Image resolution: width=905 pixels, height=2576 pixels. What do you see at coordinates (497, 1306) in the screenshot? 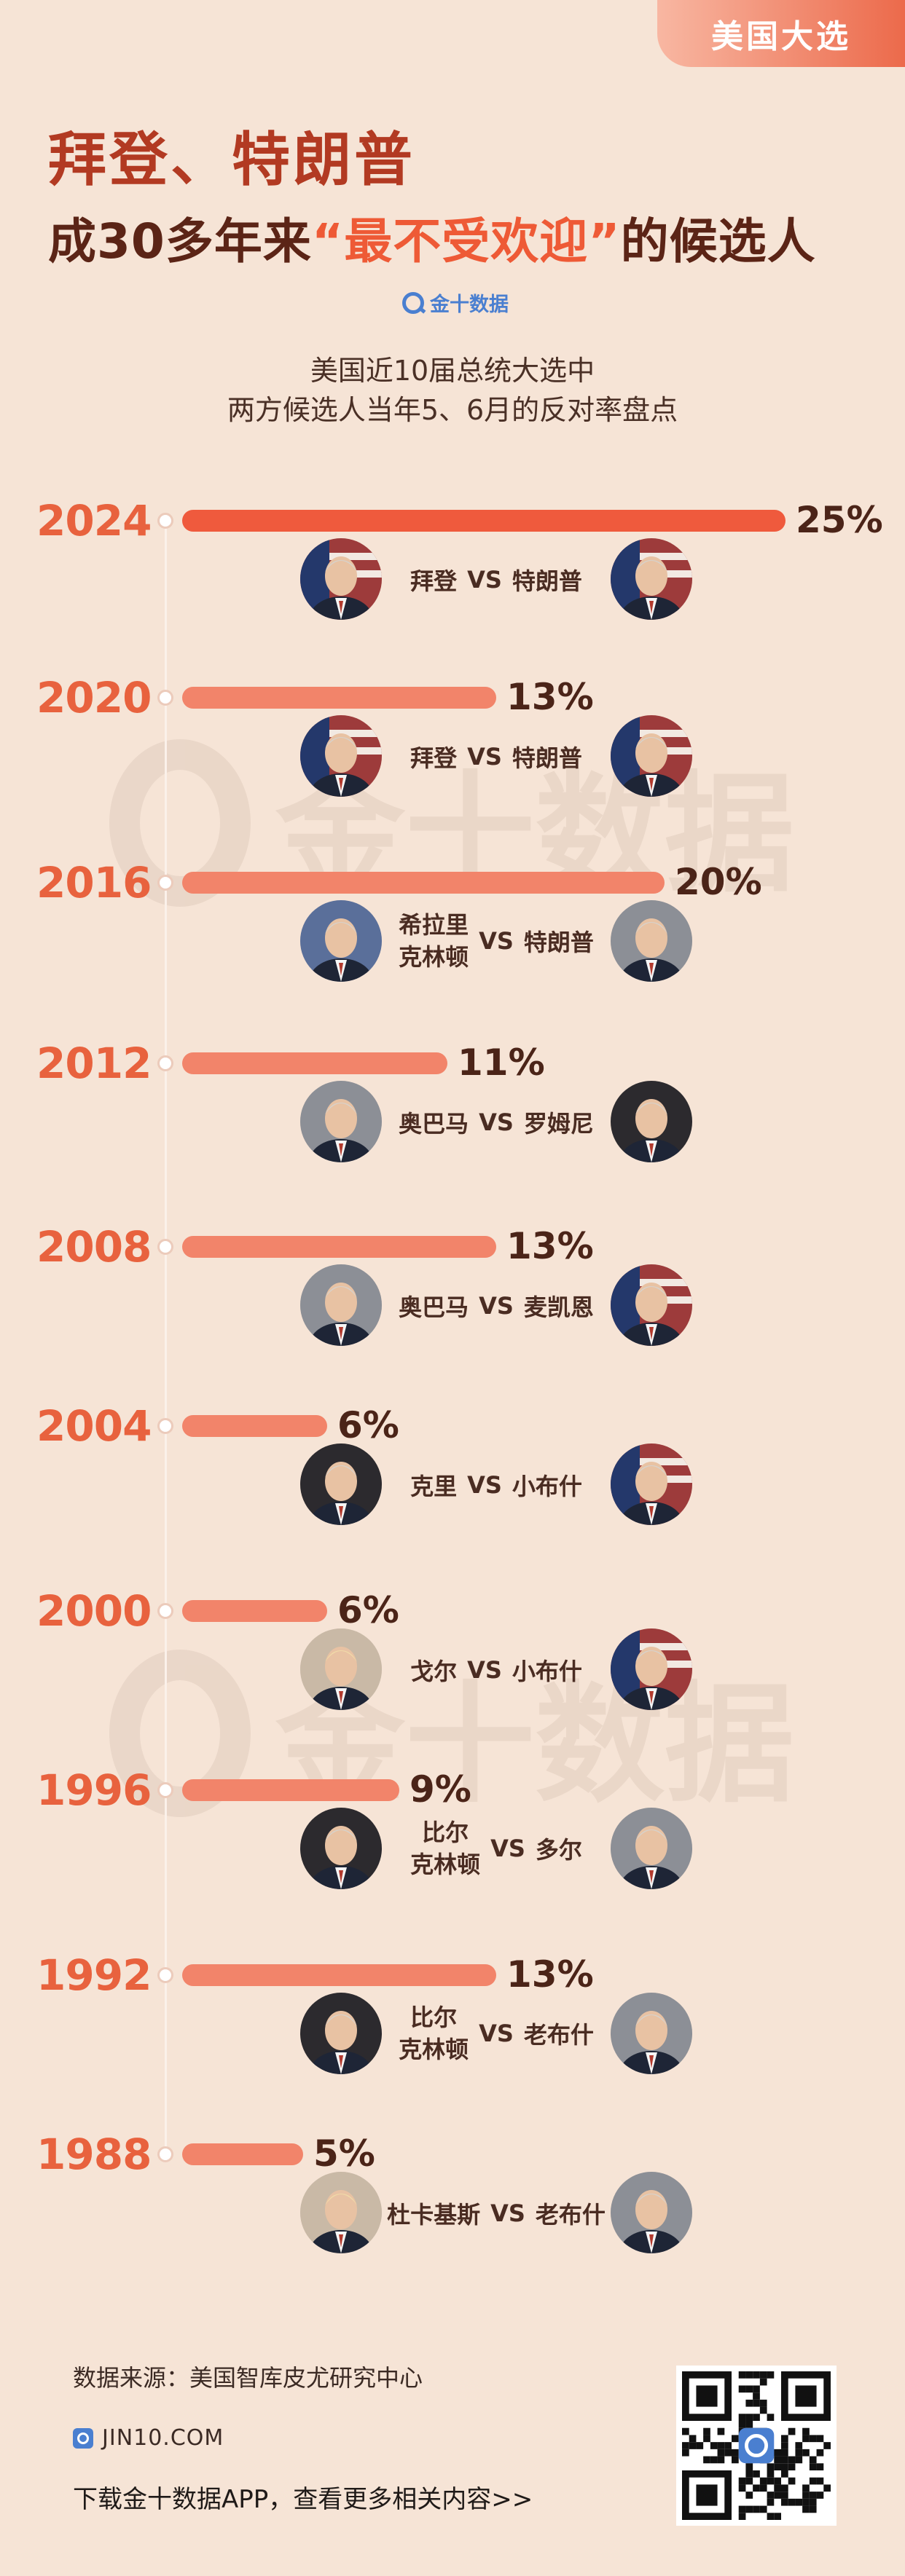
I see `matchup-names: 奥巴马 VS 麦凯恩` at bounding box center [497, 1306].